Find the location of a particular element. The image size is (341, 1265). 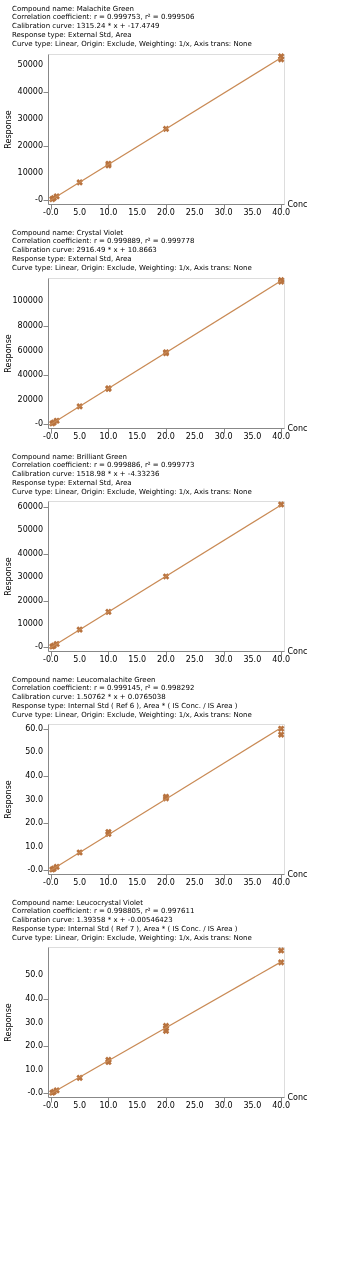

y-tick-label: 100000 is located at coordinates (27, 301).